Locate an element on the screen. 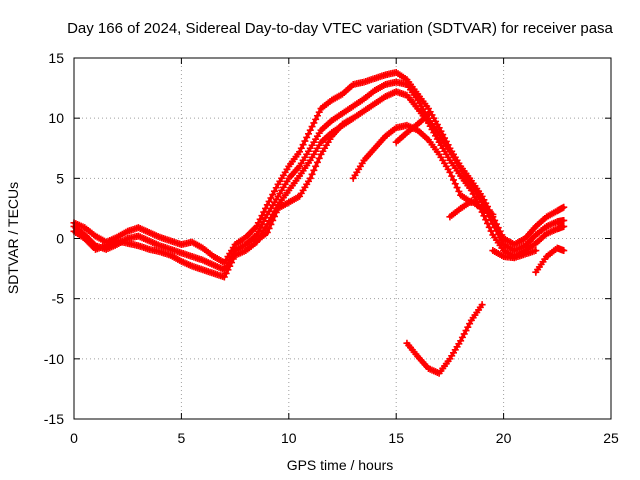 The height and width of the screenshot is (480, 640). y-tick-label: -15 is located at coordinates (54, 419).